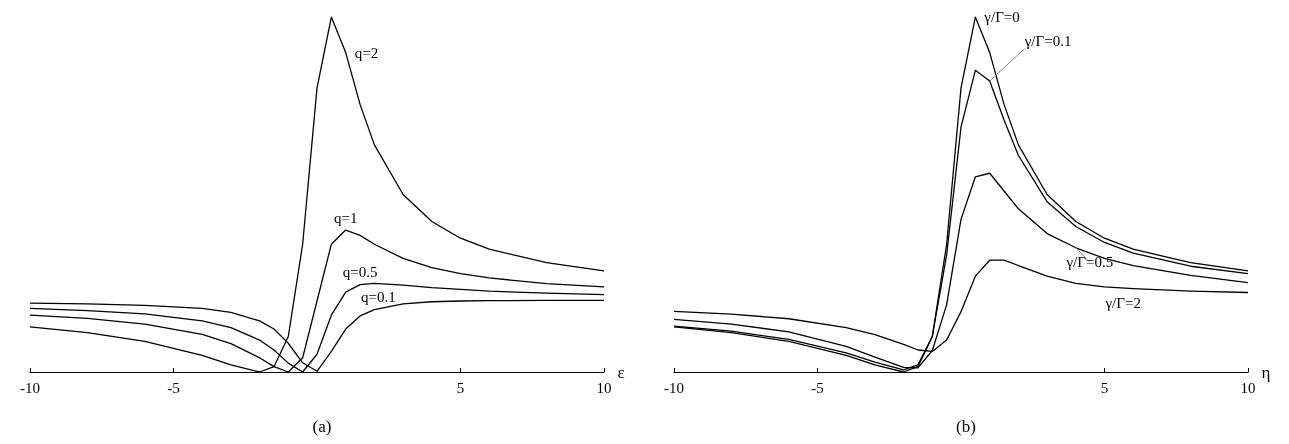 This screenshot has width=1289, height=444. I want to click on series-label: q=0.1, so click(378, 297).